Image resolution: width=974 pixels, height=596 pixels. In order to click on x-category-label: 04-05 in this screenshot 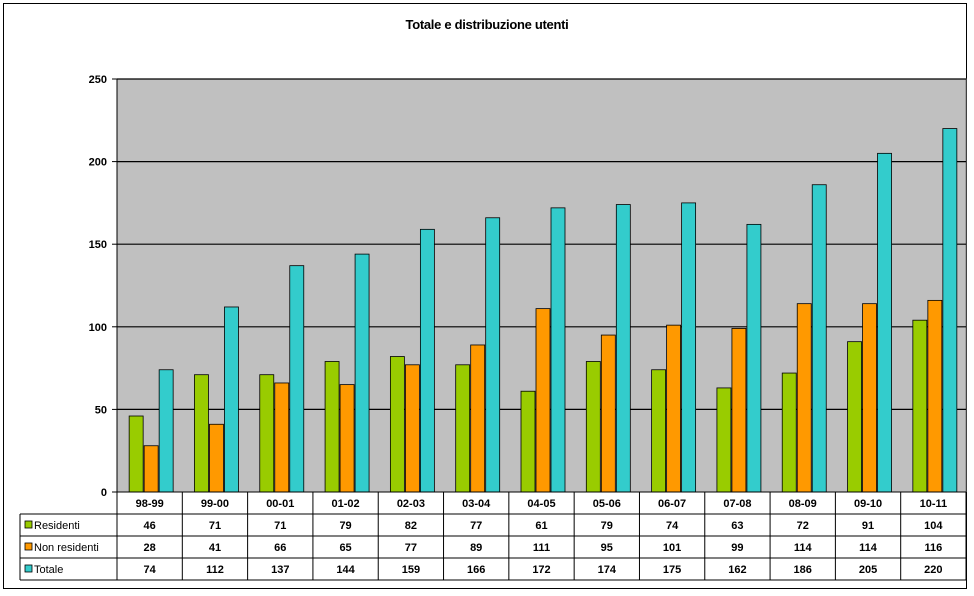, I will do `click(541, 504)`.